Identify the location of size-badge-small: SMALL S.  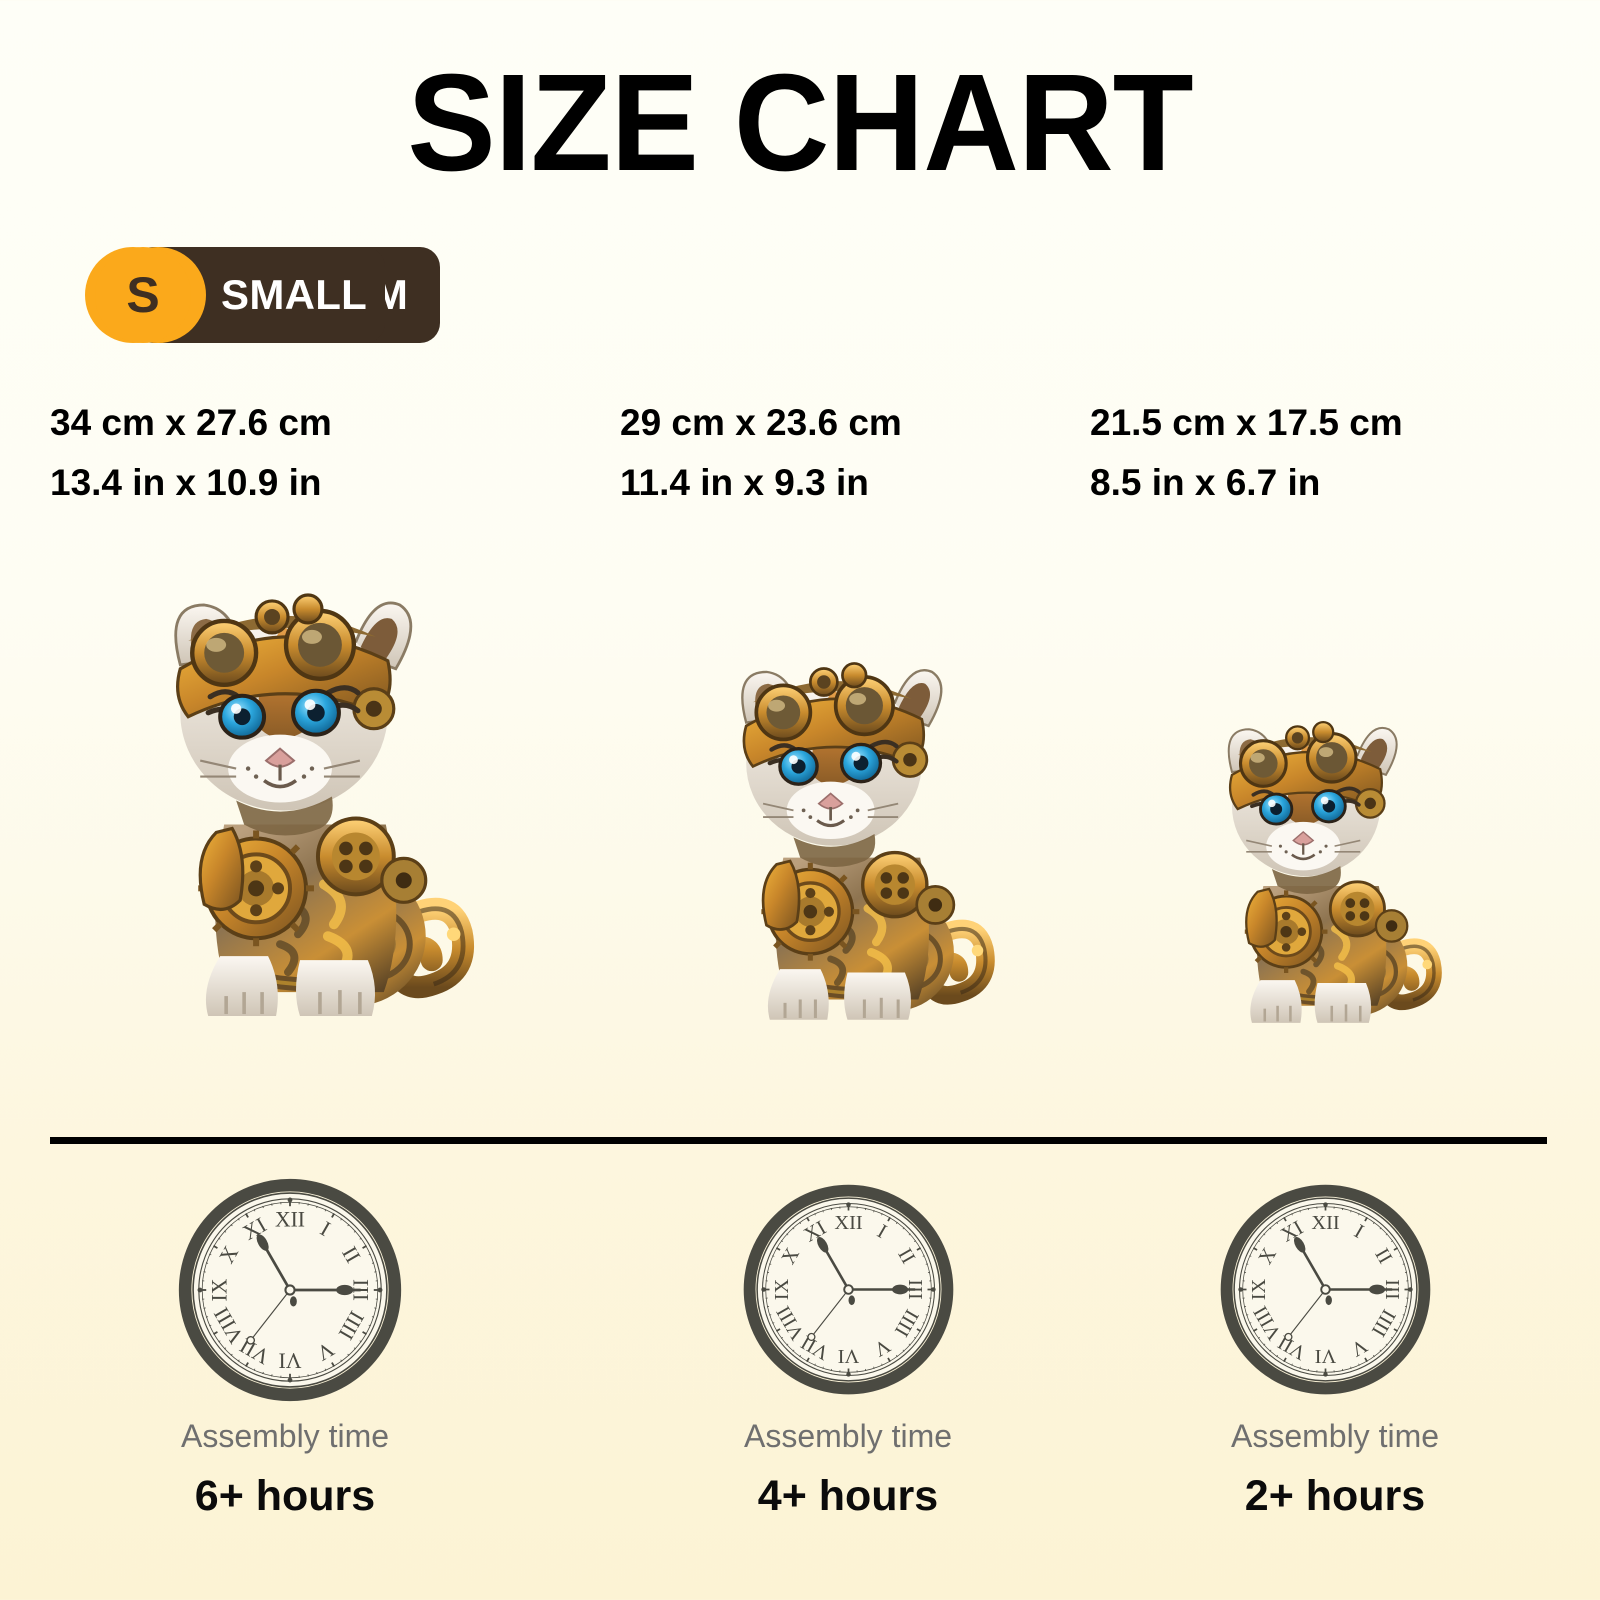
(240, 297).